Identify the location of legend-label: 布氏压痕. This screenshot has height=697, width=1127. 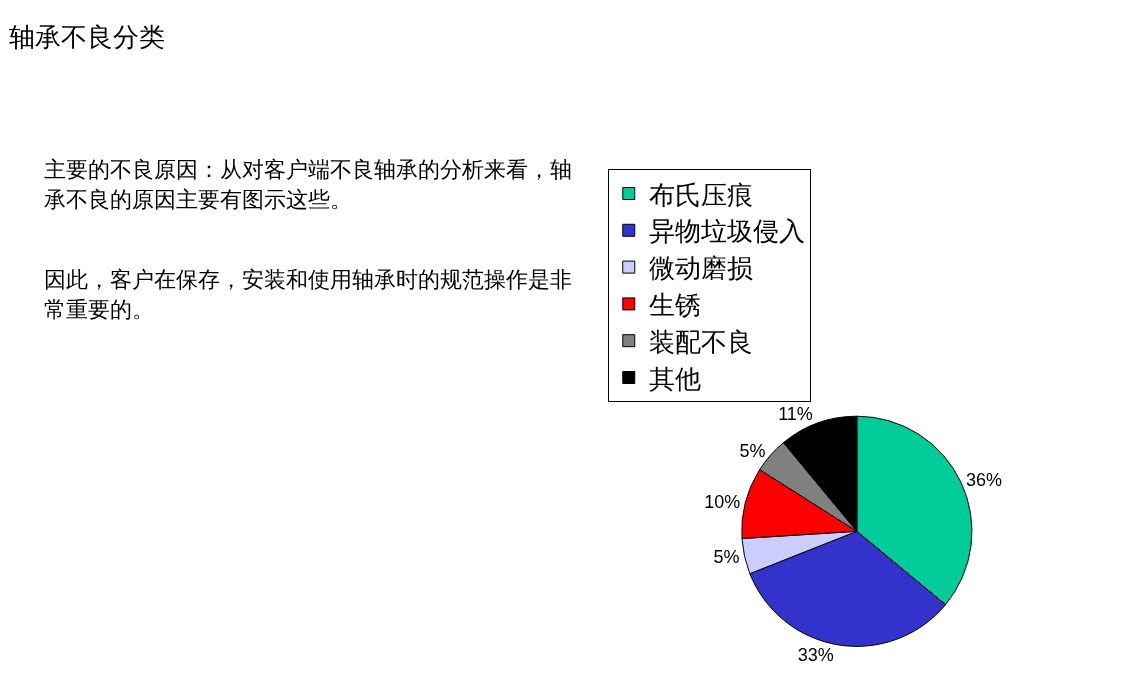
(700, 195).